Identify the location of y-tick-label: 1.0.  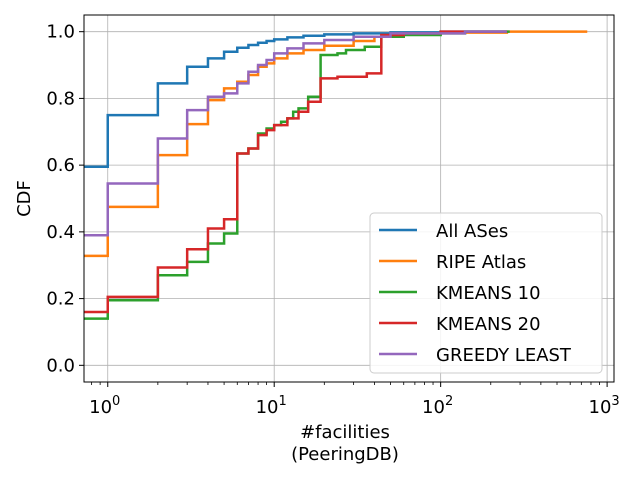
(60, 32).